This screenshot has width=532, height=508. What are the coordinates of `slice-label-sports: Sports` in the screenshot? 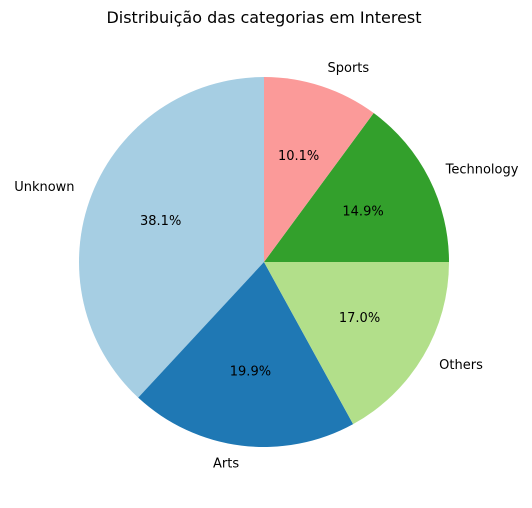 It's located at (348, 68).